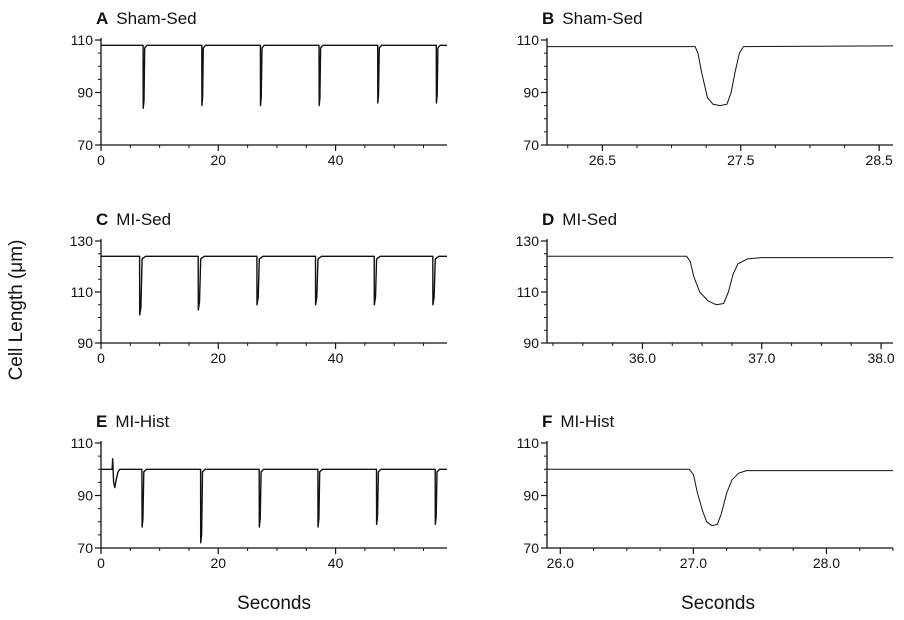 The image size is (904, 620). What do you see at coordinates (85, 343) in the screenshot?
I see `panel-c-ytick-label: 90` at bounding box center [85, 343].